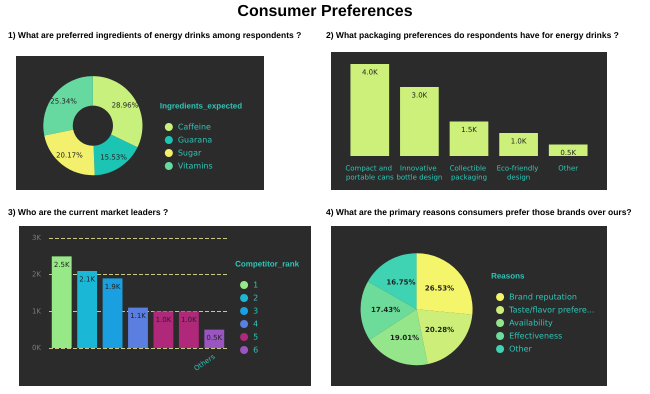  What do you see at coordinates (535, 336) in the screenshot?
I see `legend-label: Effectiveness` at bounding box center [535, 336].